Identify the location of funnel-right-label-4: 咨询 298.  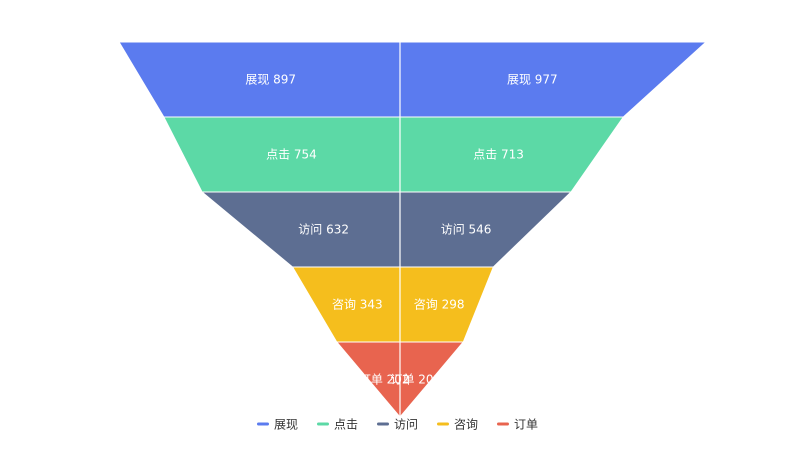
(439, 304).